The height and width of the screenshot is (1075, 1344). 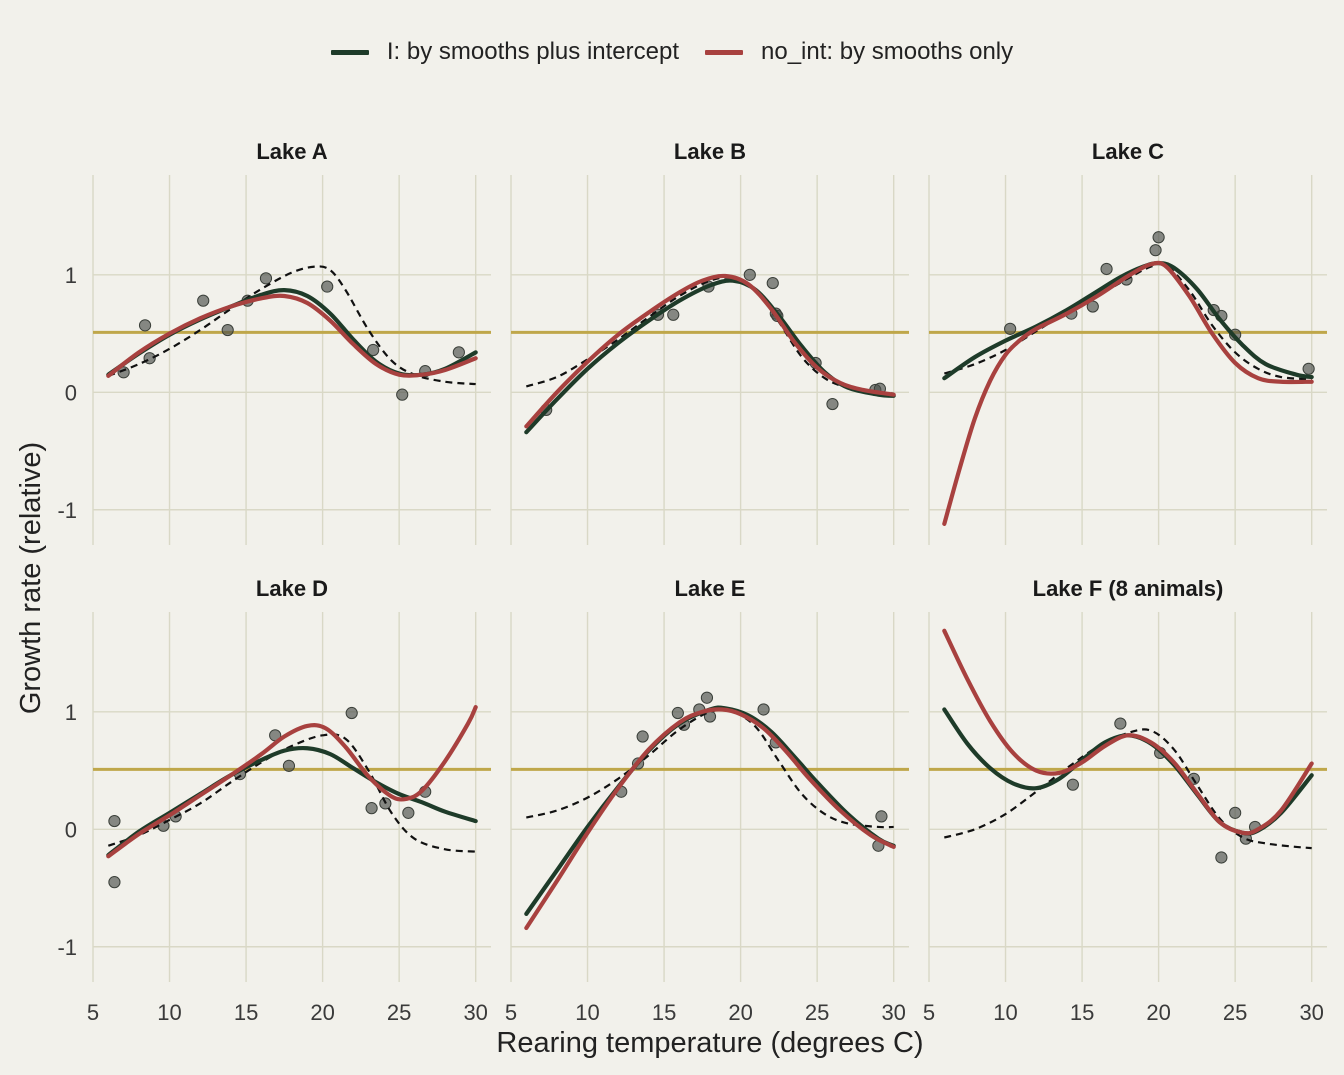 What do you see at coordinates (724, 52) in the screenshot?
I see `legend-swatch-no-int` at bounding box center [724, 52].